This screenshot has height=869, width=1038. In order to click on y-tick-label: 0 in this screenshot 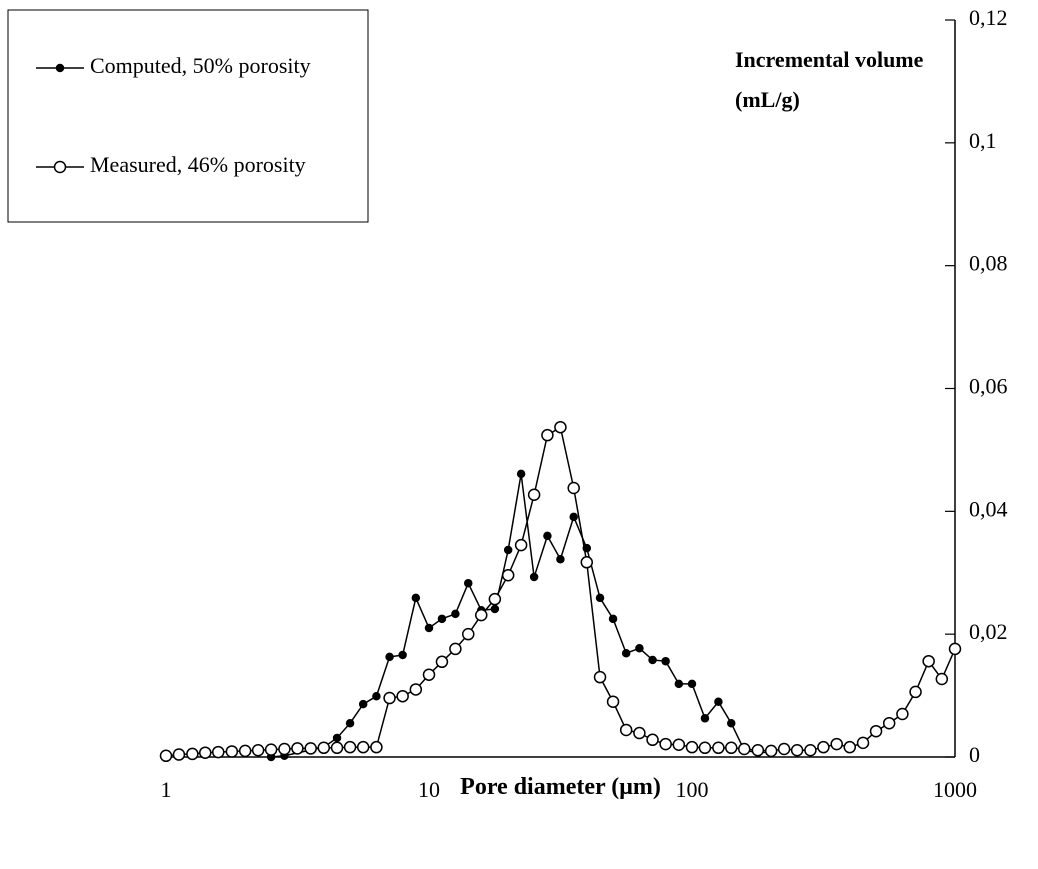, I will do `click(974, 754)`.